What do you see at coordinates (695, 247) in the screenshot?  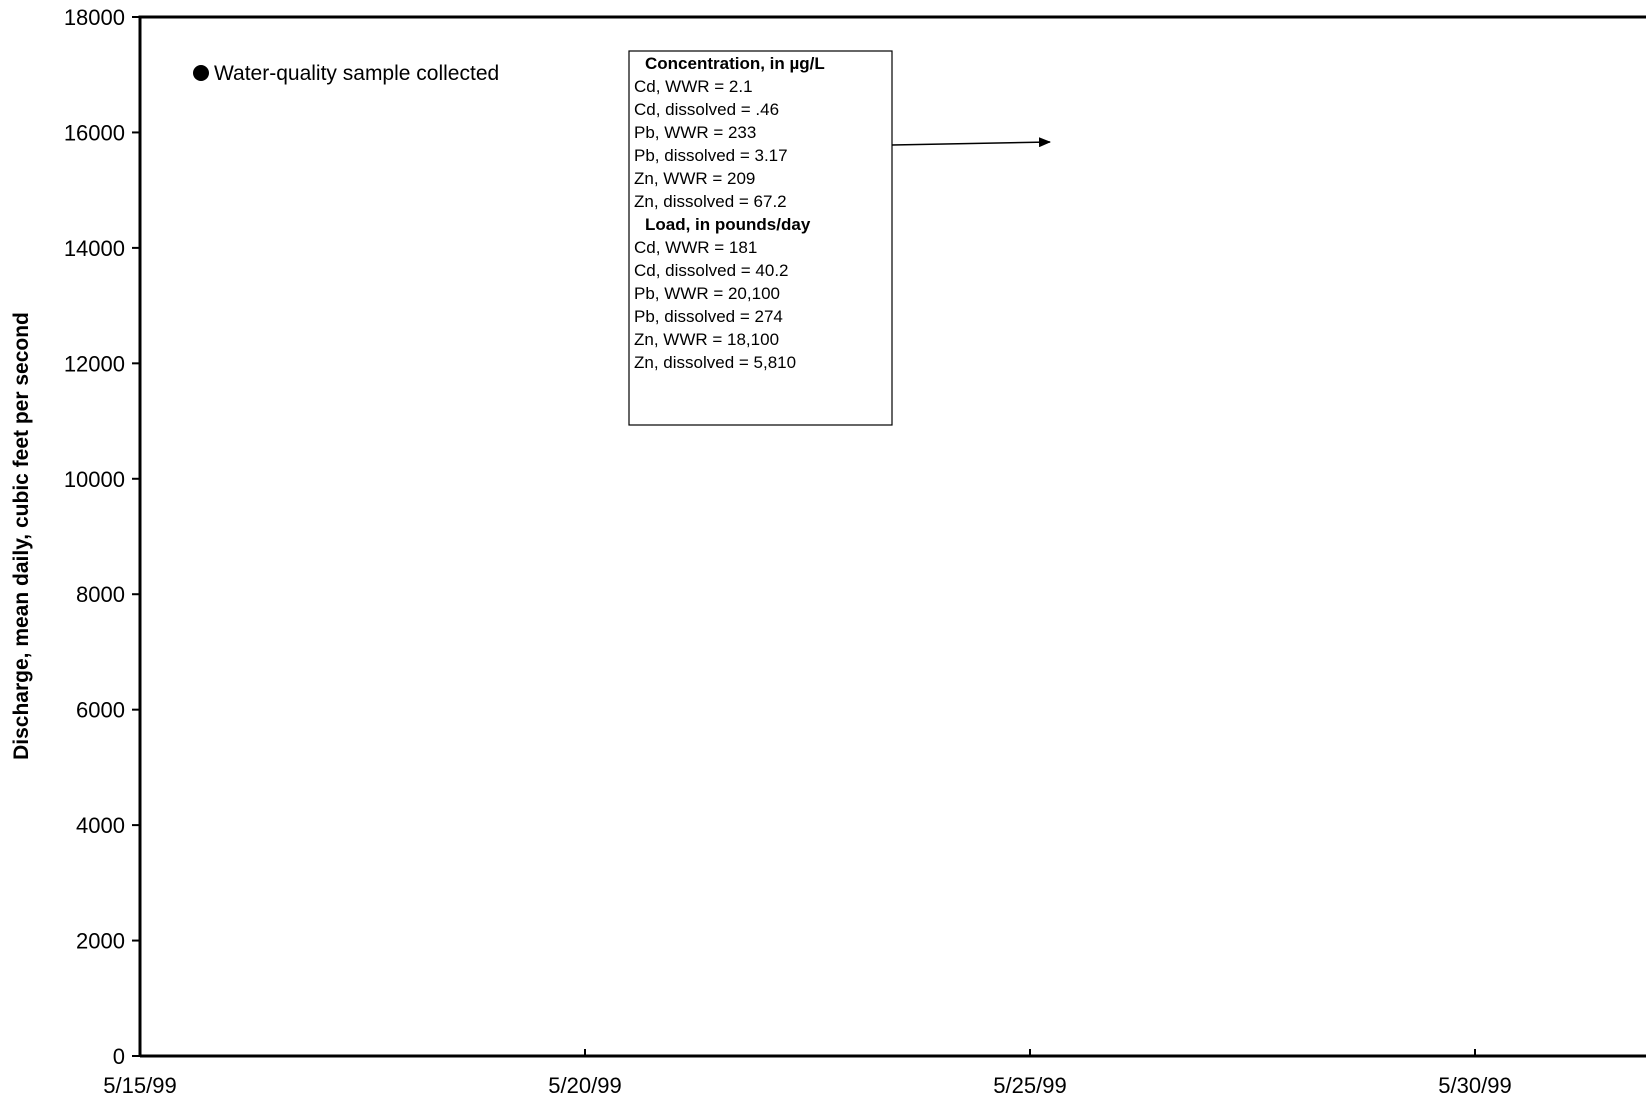 I see `annotation-line: Cd, WWR = 181` at bounding box center [695, 247].